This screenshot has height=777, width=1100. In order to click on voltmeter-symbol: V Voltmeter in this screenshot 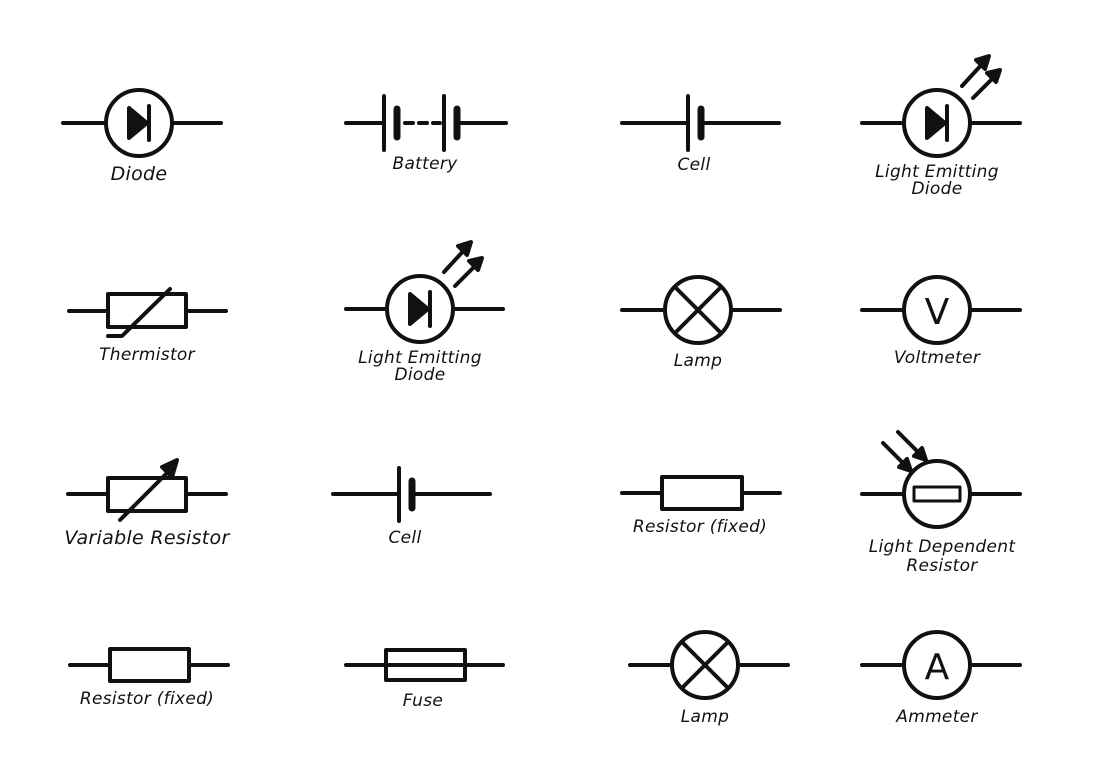, I will do `click(941, 321)`.